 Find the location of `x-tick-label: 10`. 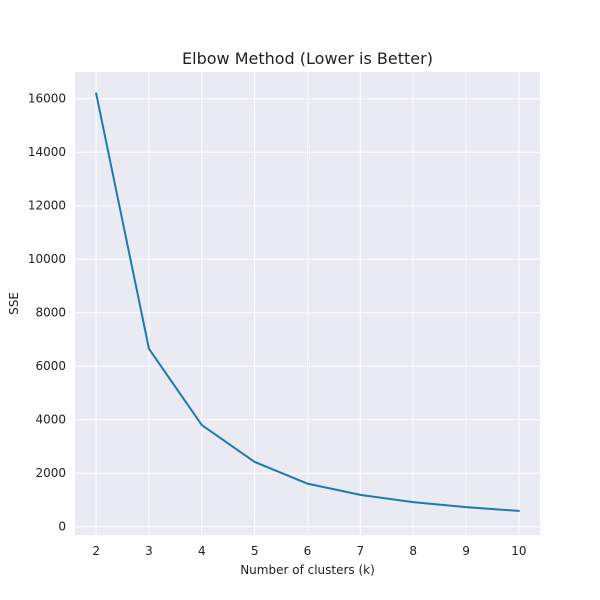

x-tick-label: 10 is located at coordinates (518, 551).